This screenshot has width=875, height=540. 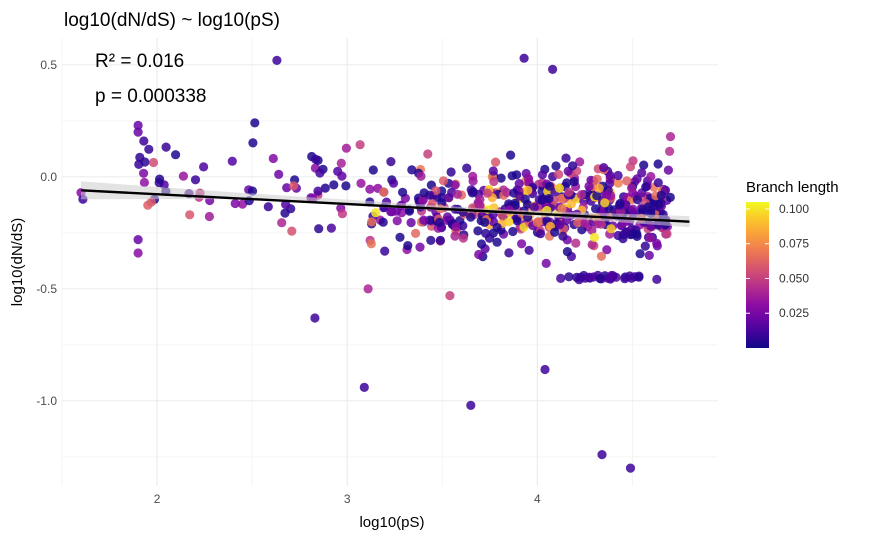 What do you see at coordinates (757, 275) in the screenshot?
I see `legend-colorbar` at bounding box center [757, 275].